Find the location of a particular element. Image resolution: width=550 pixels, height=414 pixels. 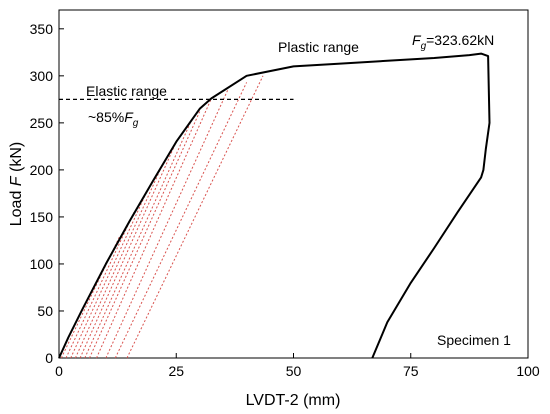

y-tick-label: 200 is located at coordinates (42, 170).